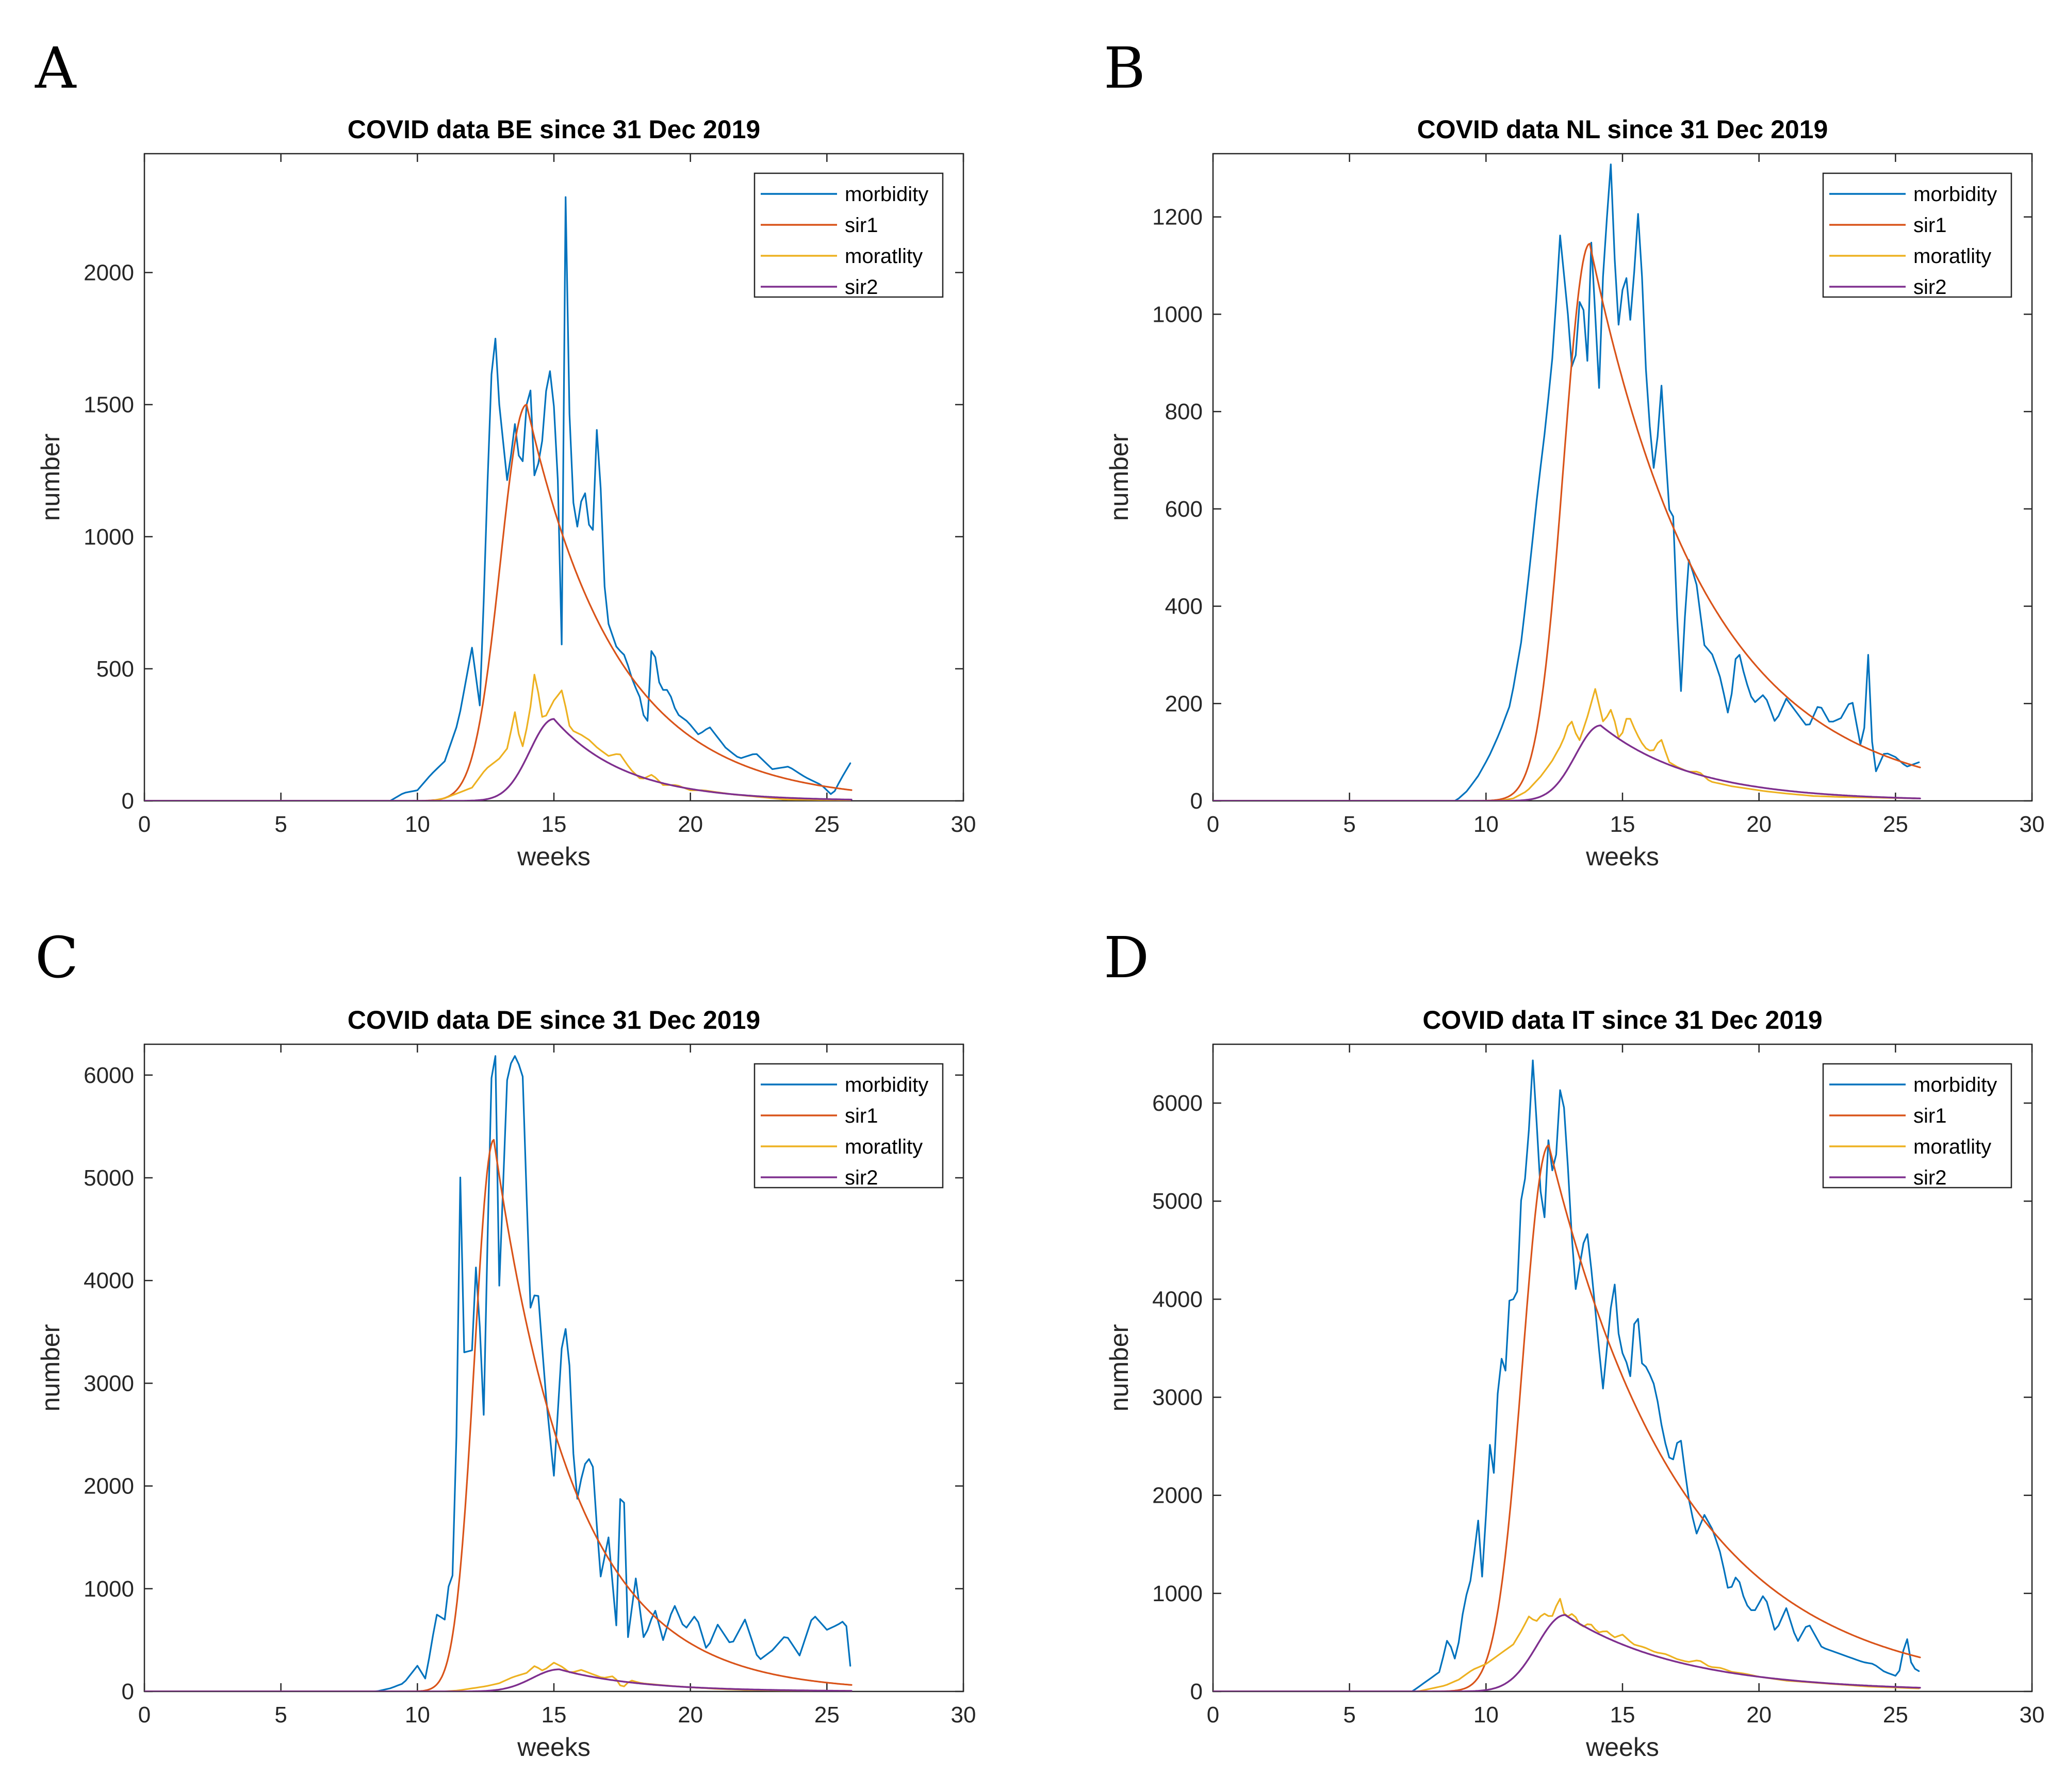  I want to click on chart-title: COVID data DE since 31 Dec 2019, so click(554, 1020).